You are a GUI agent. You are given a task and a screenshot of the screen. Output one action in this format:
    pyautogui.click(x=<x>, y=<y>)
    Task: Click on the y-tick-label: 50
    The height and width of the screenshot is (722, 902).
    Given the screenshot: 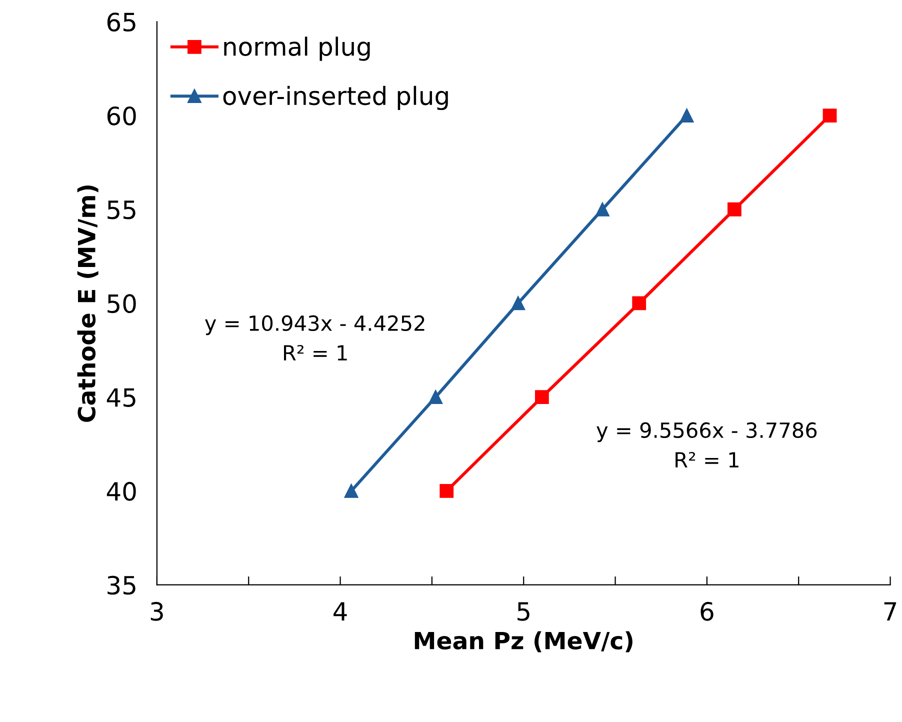 What is the action you would take?
    pyautogui.click(x=122, y=304)
    